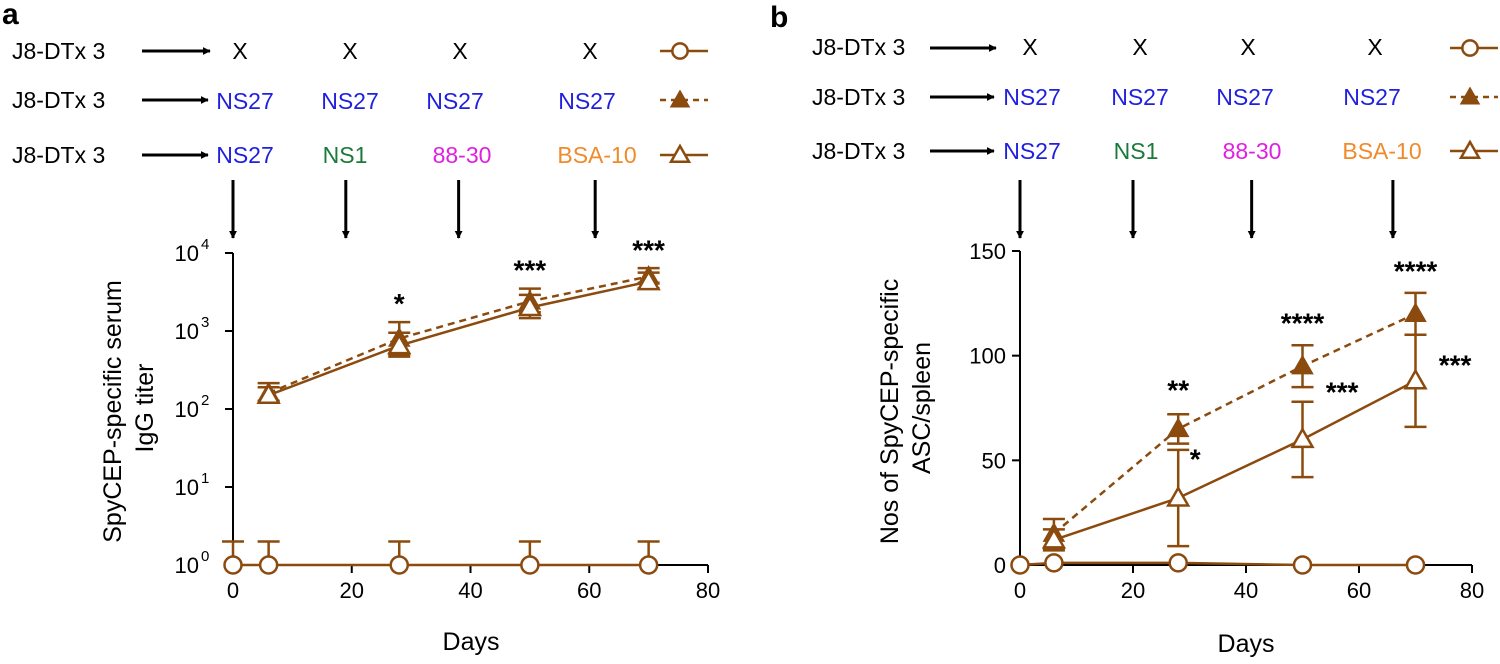 The width and height of the screenshot is (1500, 664). I want to click on y-axis-label-line: SpyCEP-specific serum, so click(113, 411).